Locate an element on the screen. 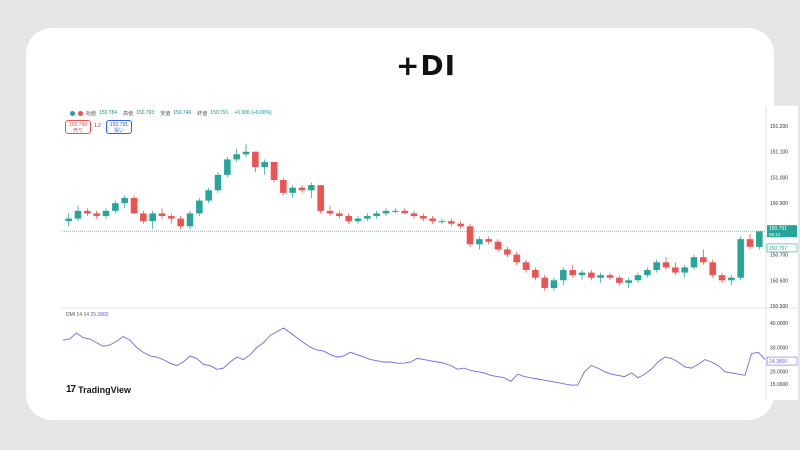  high-value: 150.793 is located at coordinates (145, 113).